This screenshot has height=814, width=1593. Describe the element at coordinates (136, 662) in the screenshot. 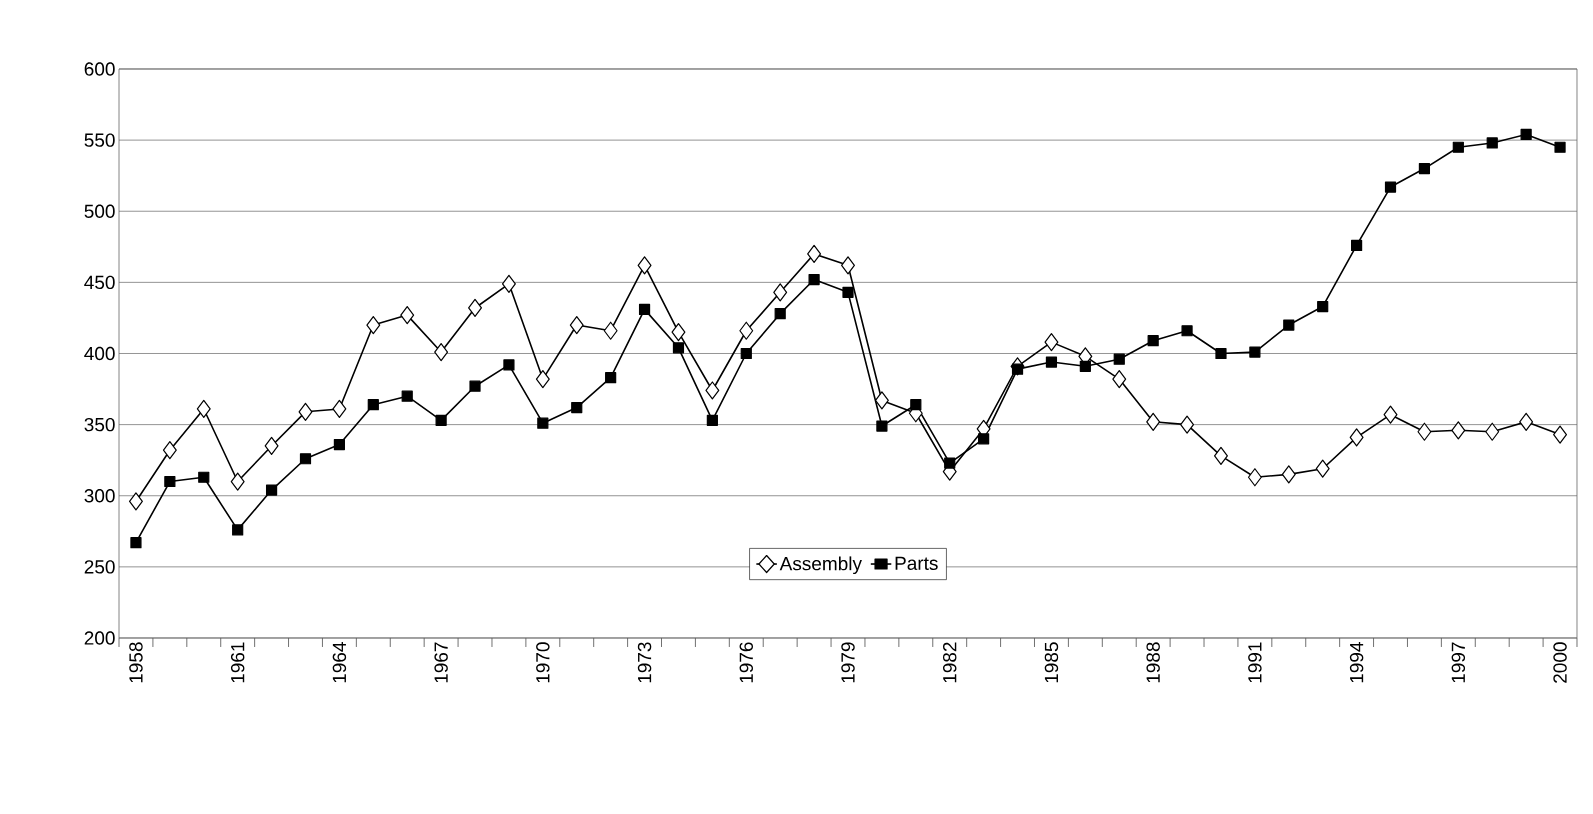

I see `x-tick-label: 1958` at that location.